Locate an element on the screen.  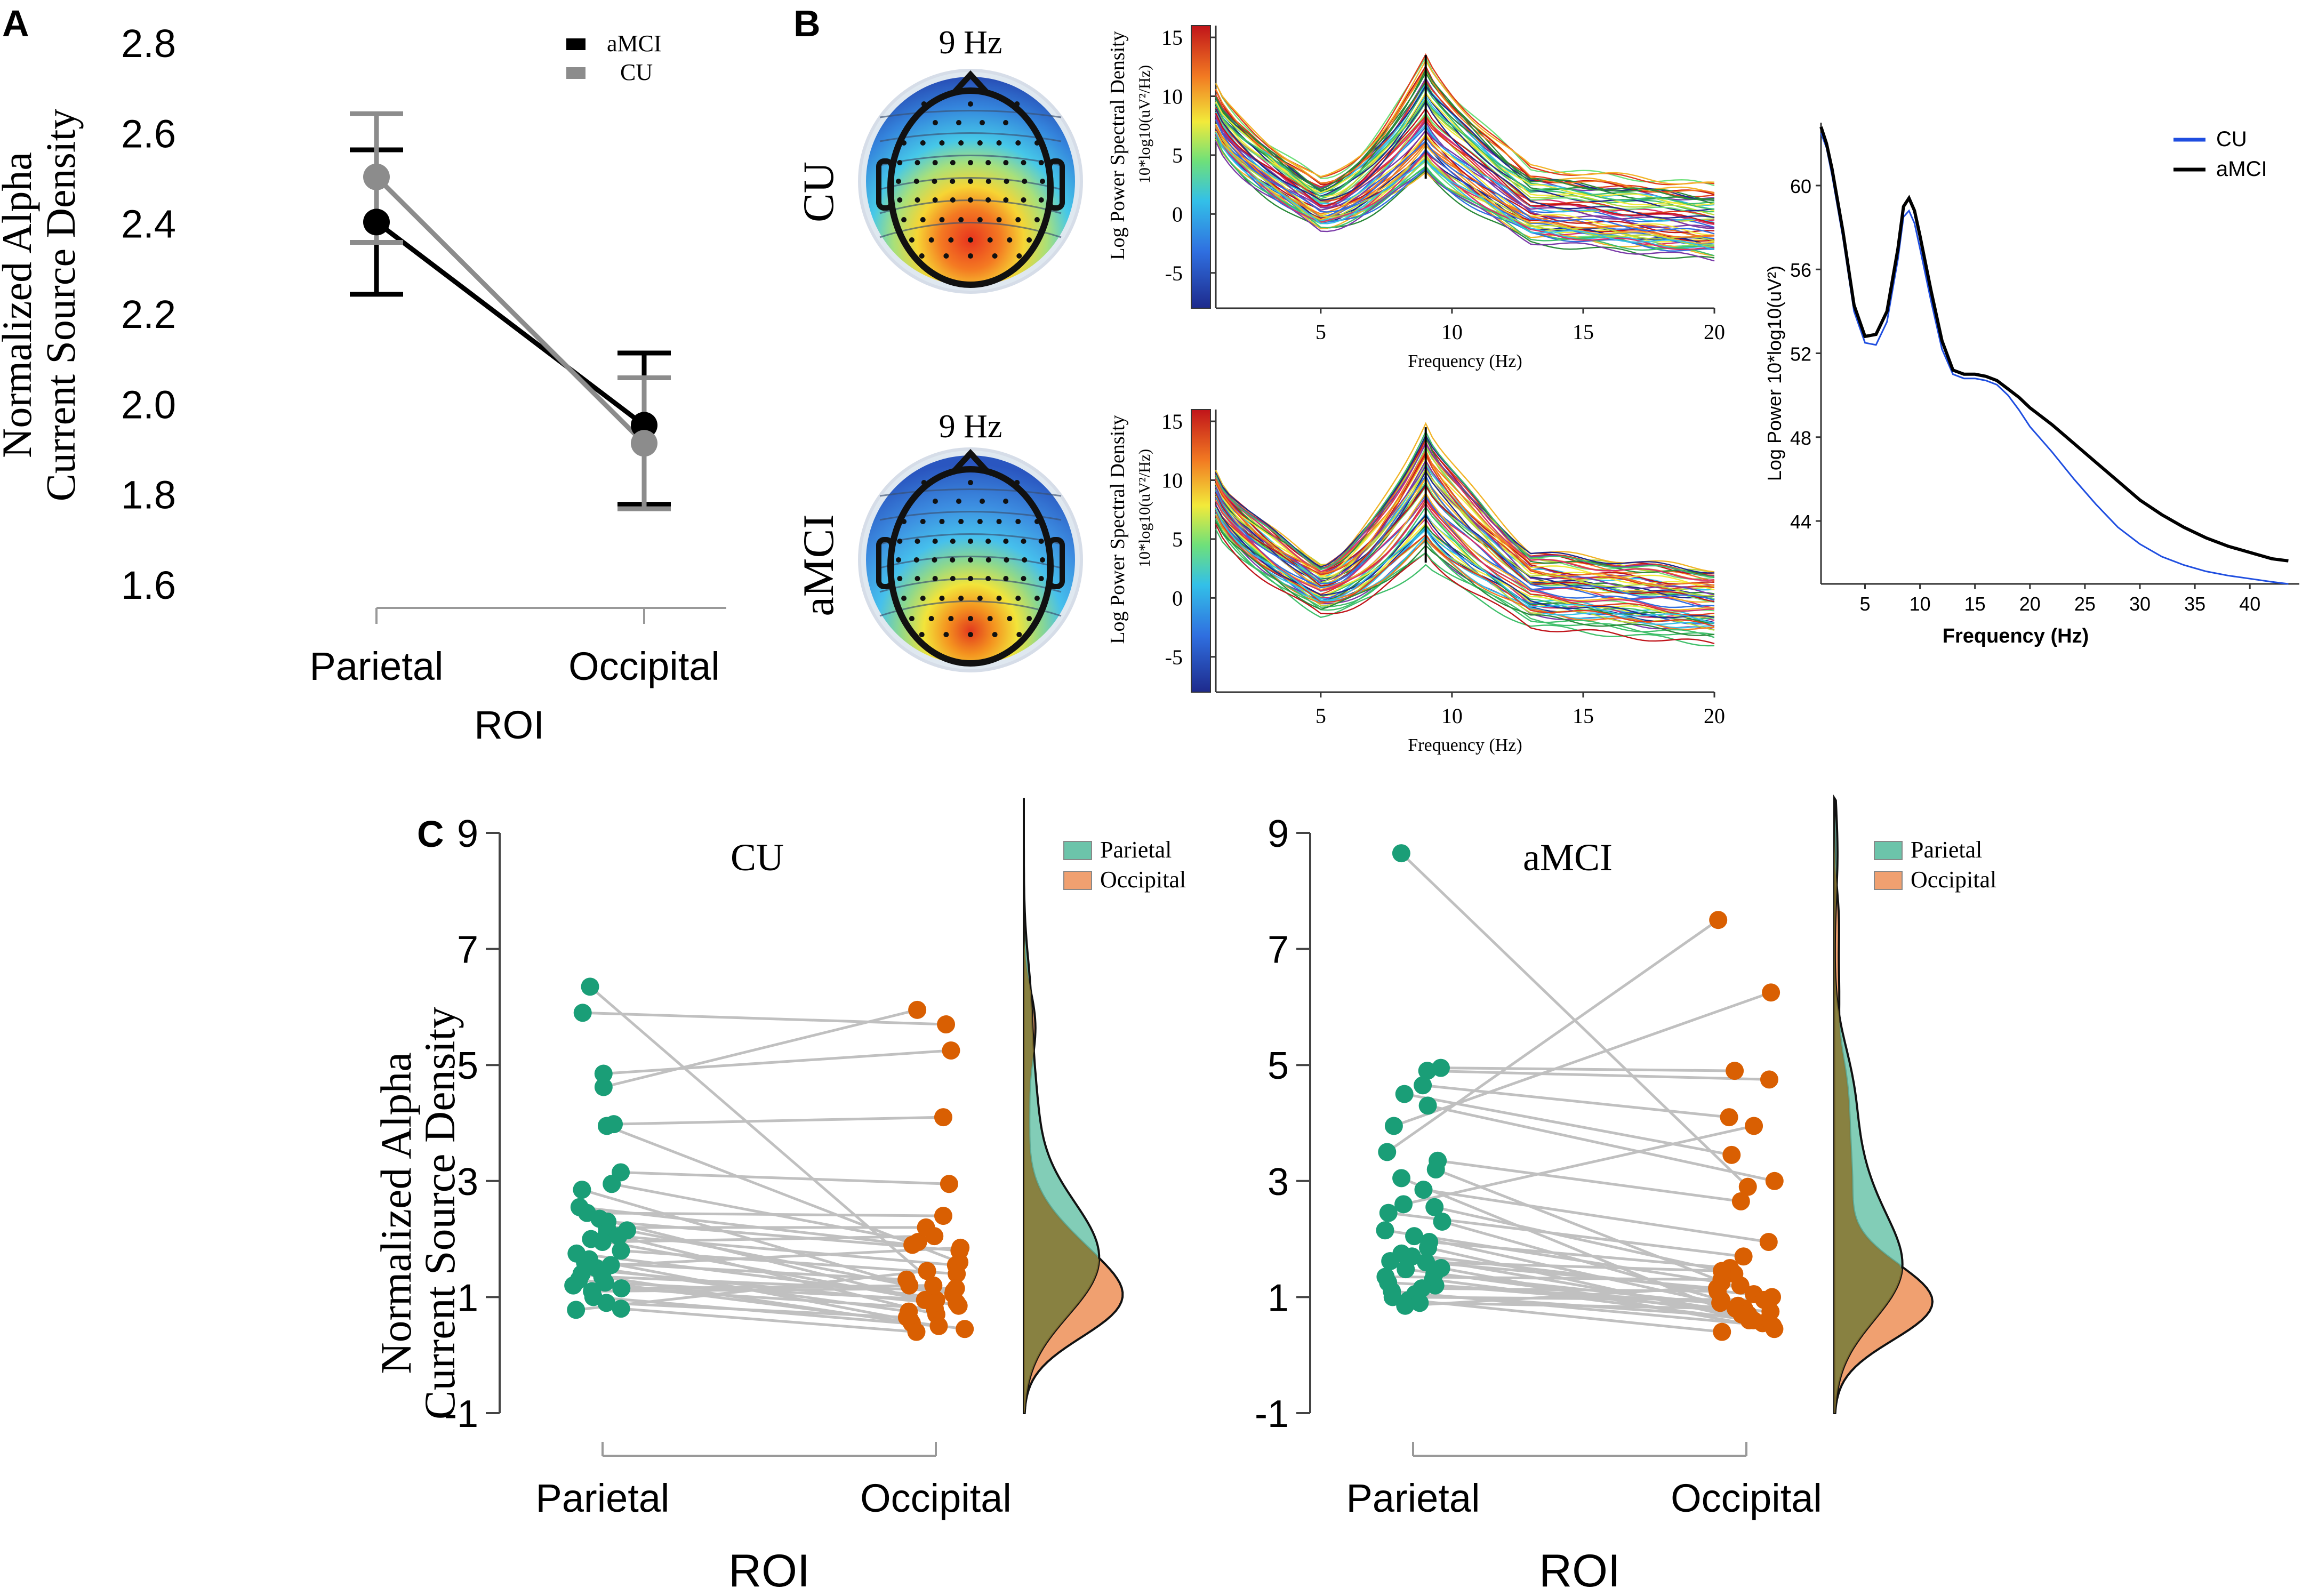
average-legend-amci: aMCI is located at coordinates (2241, 169).